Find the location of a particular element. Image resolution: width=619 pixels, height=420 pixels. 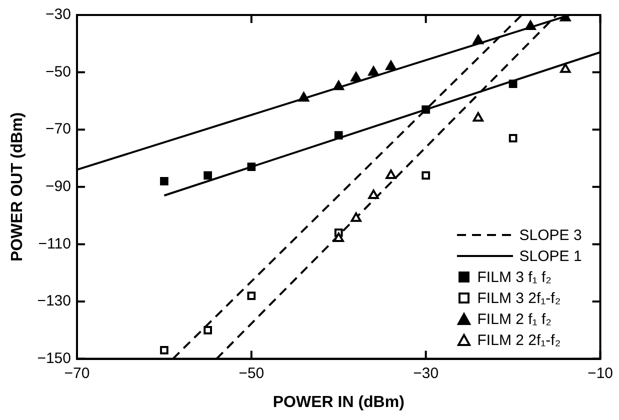

y-tick-label: −50 is located at coordinates (58, 71).